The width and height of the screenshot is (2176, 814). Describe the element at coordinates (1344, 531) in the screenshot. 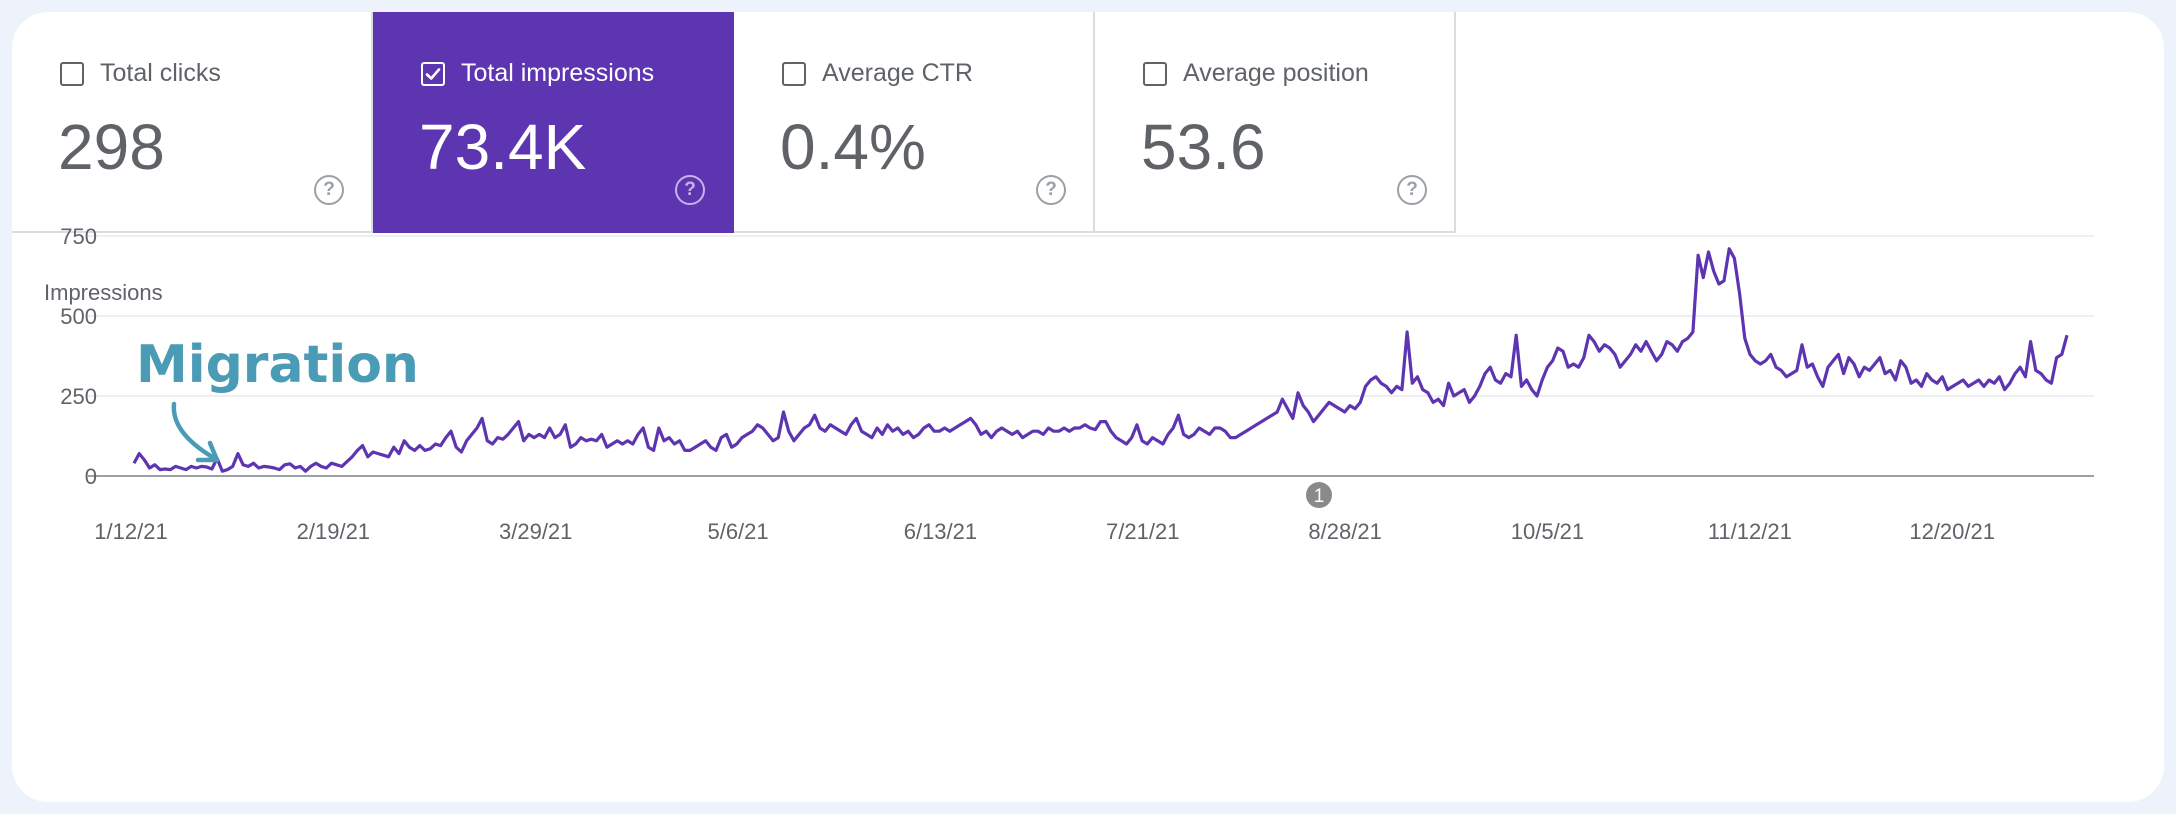

I see `x-tick-label: 8/28/21` at that location.